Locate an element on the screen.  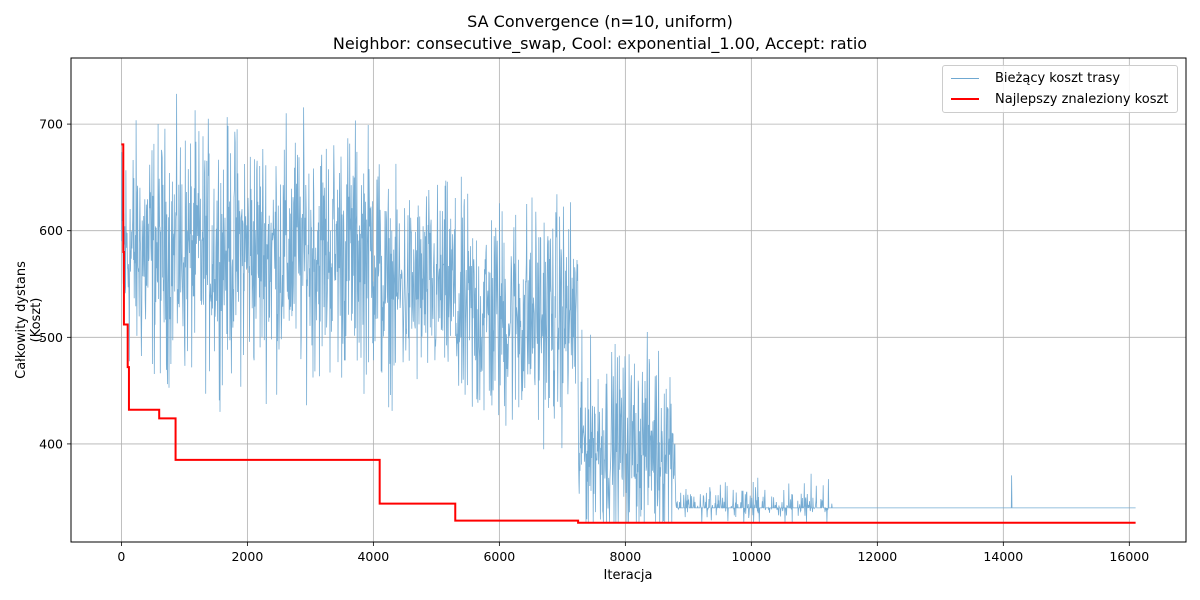
x-tick-label: 4000 is located at coordinates (373, 556).